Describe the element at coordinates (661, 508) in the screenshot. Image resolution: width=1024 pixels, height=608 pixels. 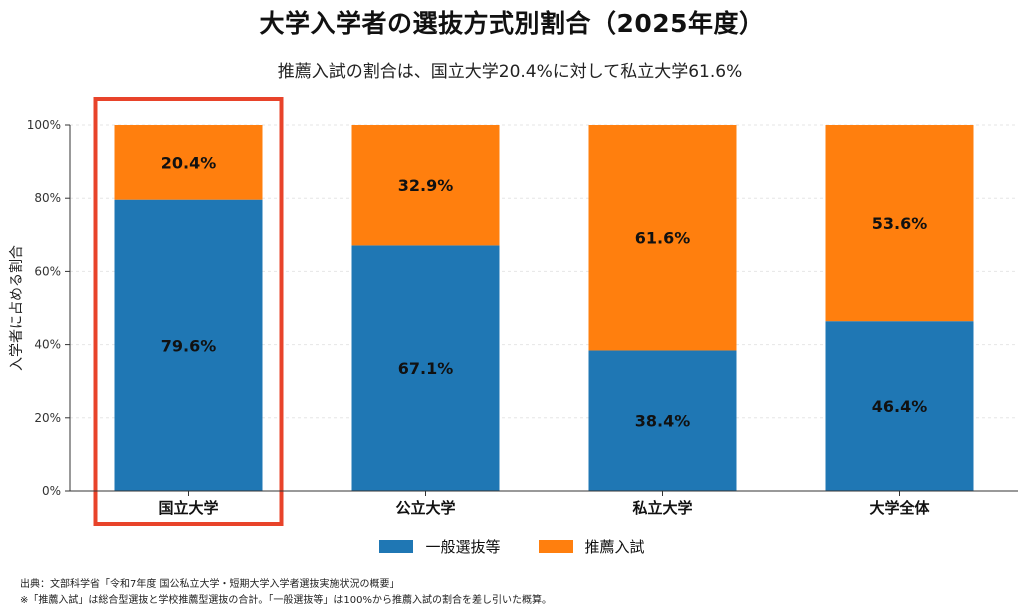
I see `x-tick-label: 私立大学` at that location.